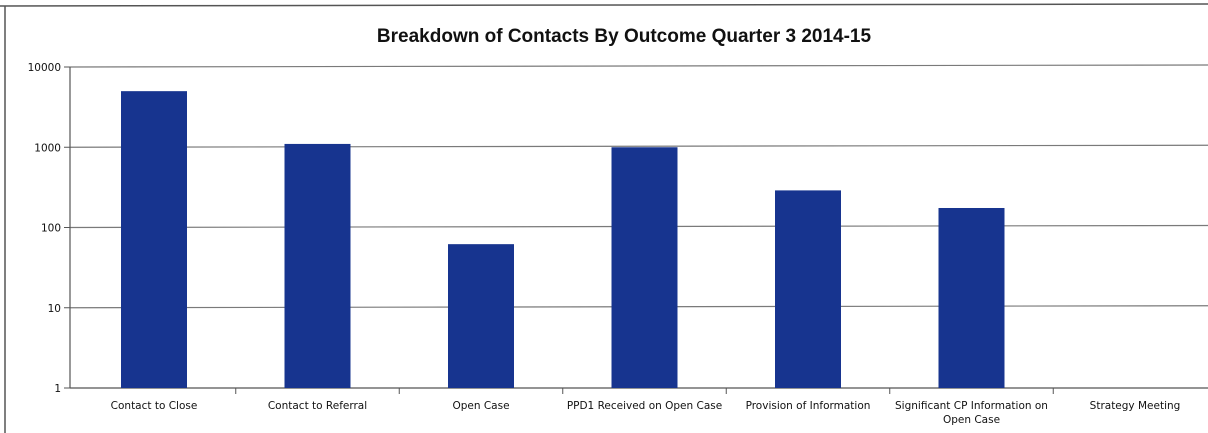  I want to click on x-tick-label: Provision of Information, so click(808, 406).